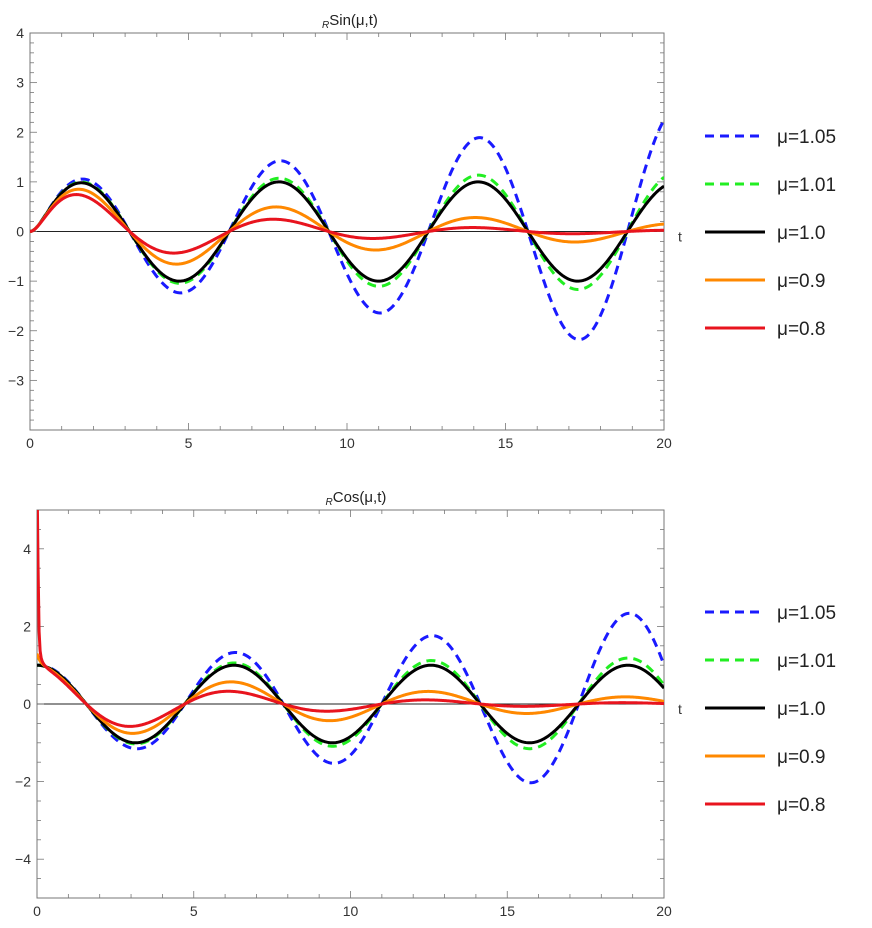 The height and width of the screenshot is (928, 872). Describe the element at coordinates (347, 224) in the screenshot. I see `series-line-0.8` at that location.